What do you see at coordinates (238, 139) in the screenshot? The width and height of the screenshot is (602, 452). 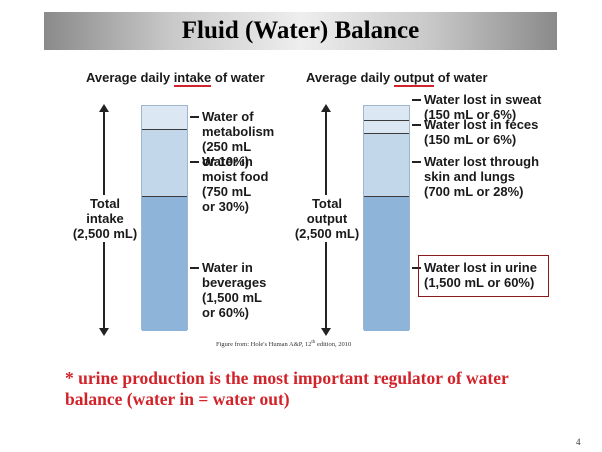 I see `intake-callout-label: Water of metabolism (250 mL or 10%)` at bounding box center [238, 139].